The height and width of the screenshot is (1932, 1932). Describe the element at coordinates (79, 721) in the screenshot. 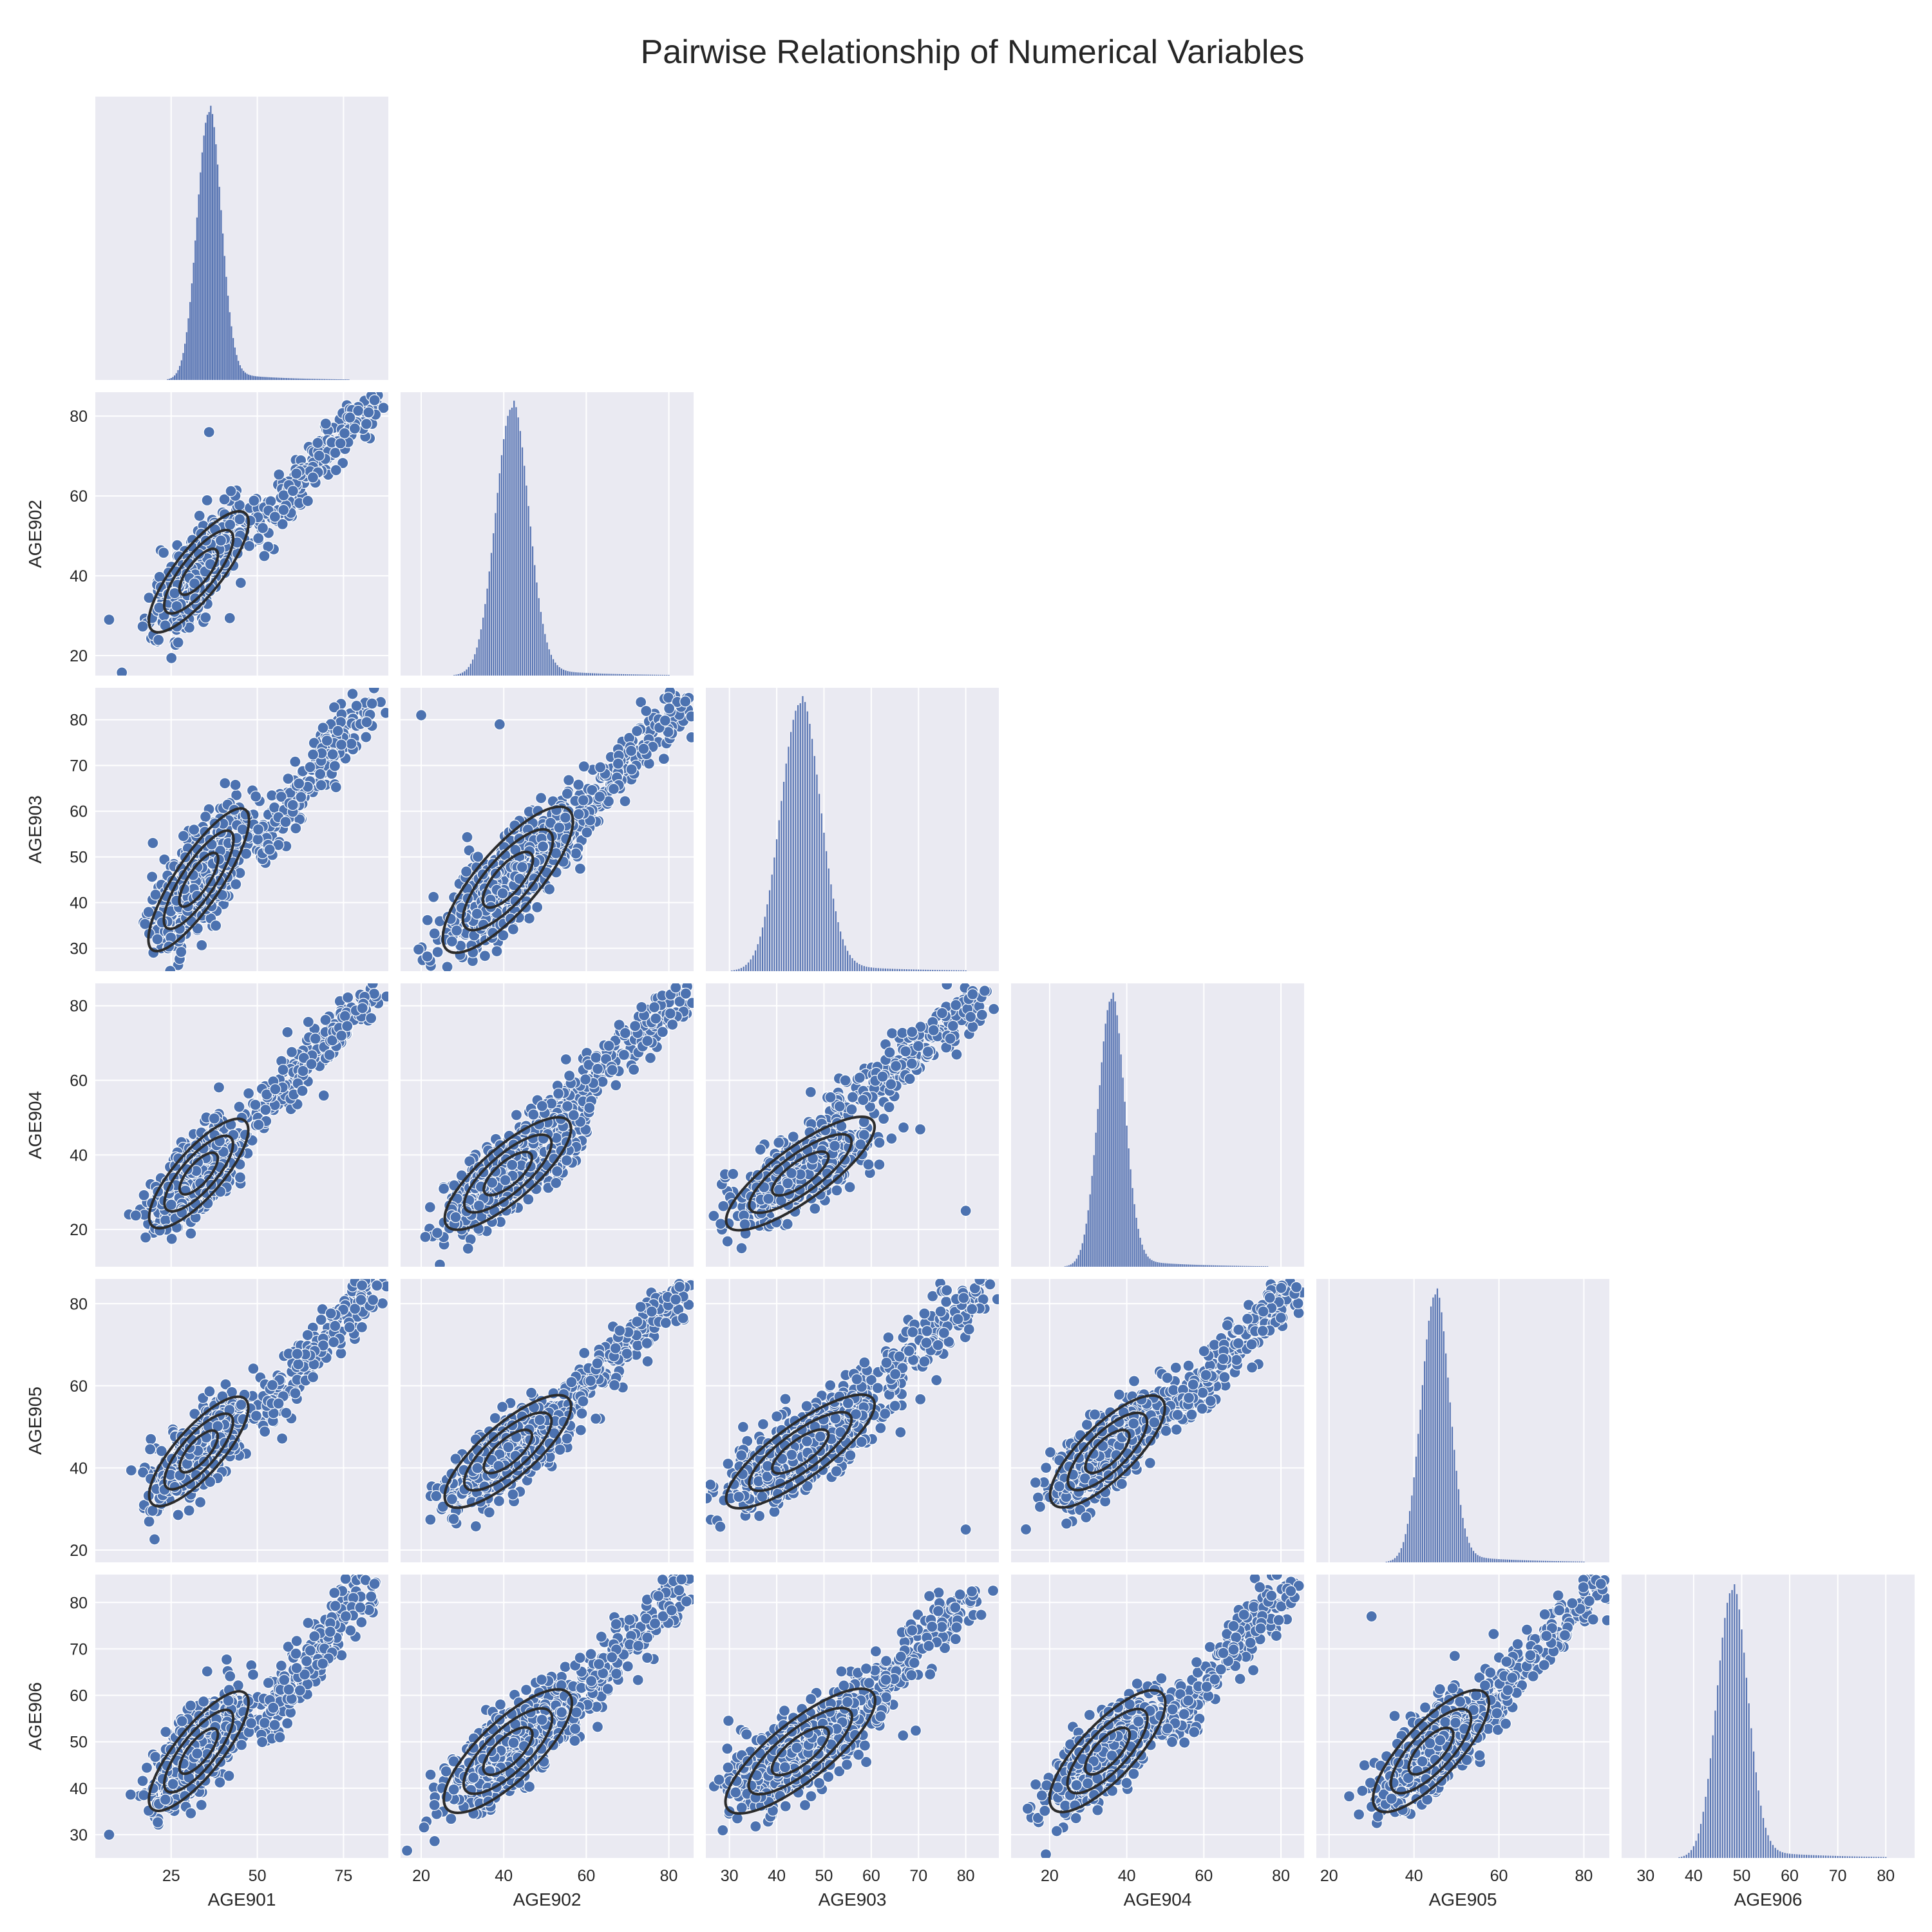

I see `y-tick-label-AGE903: 80` at that location.